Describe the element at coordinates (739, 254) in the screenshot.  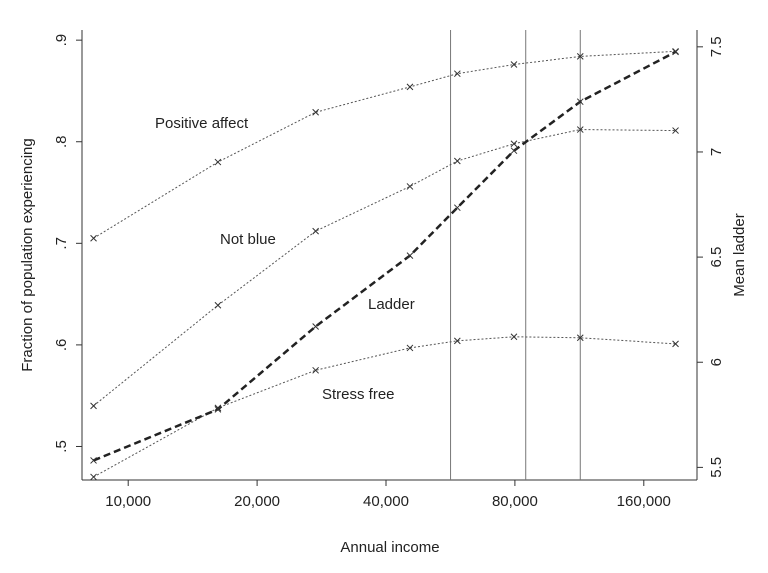
I see `y2-axis-label: Mean ladder` at that location.